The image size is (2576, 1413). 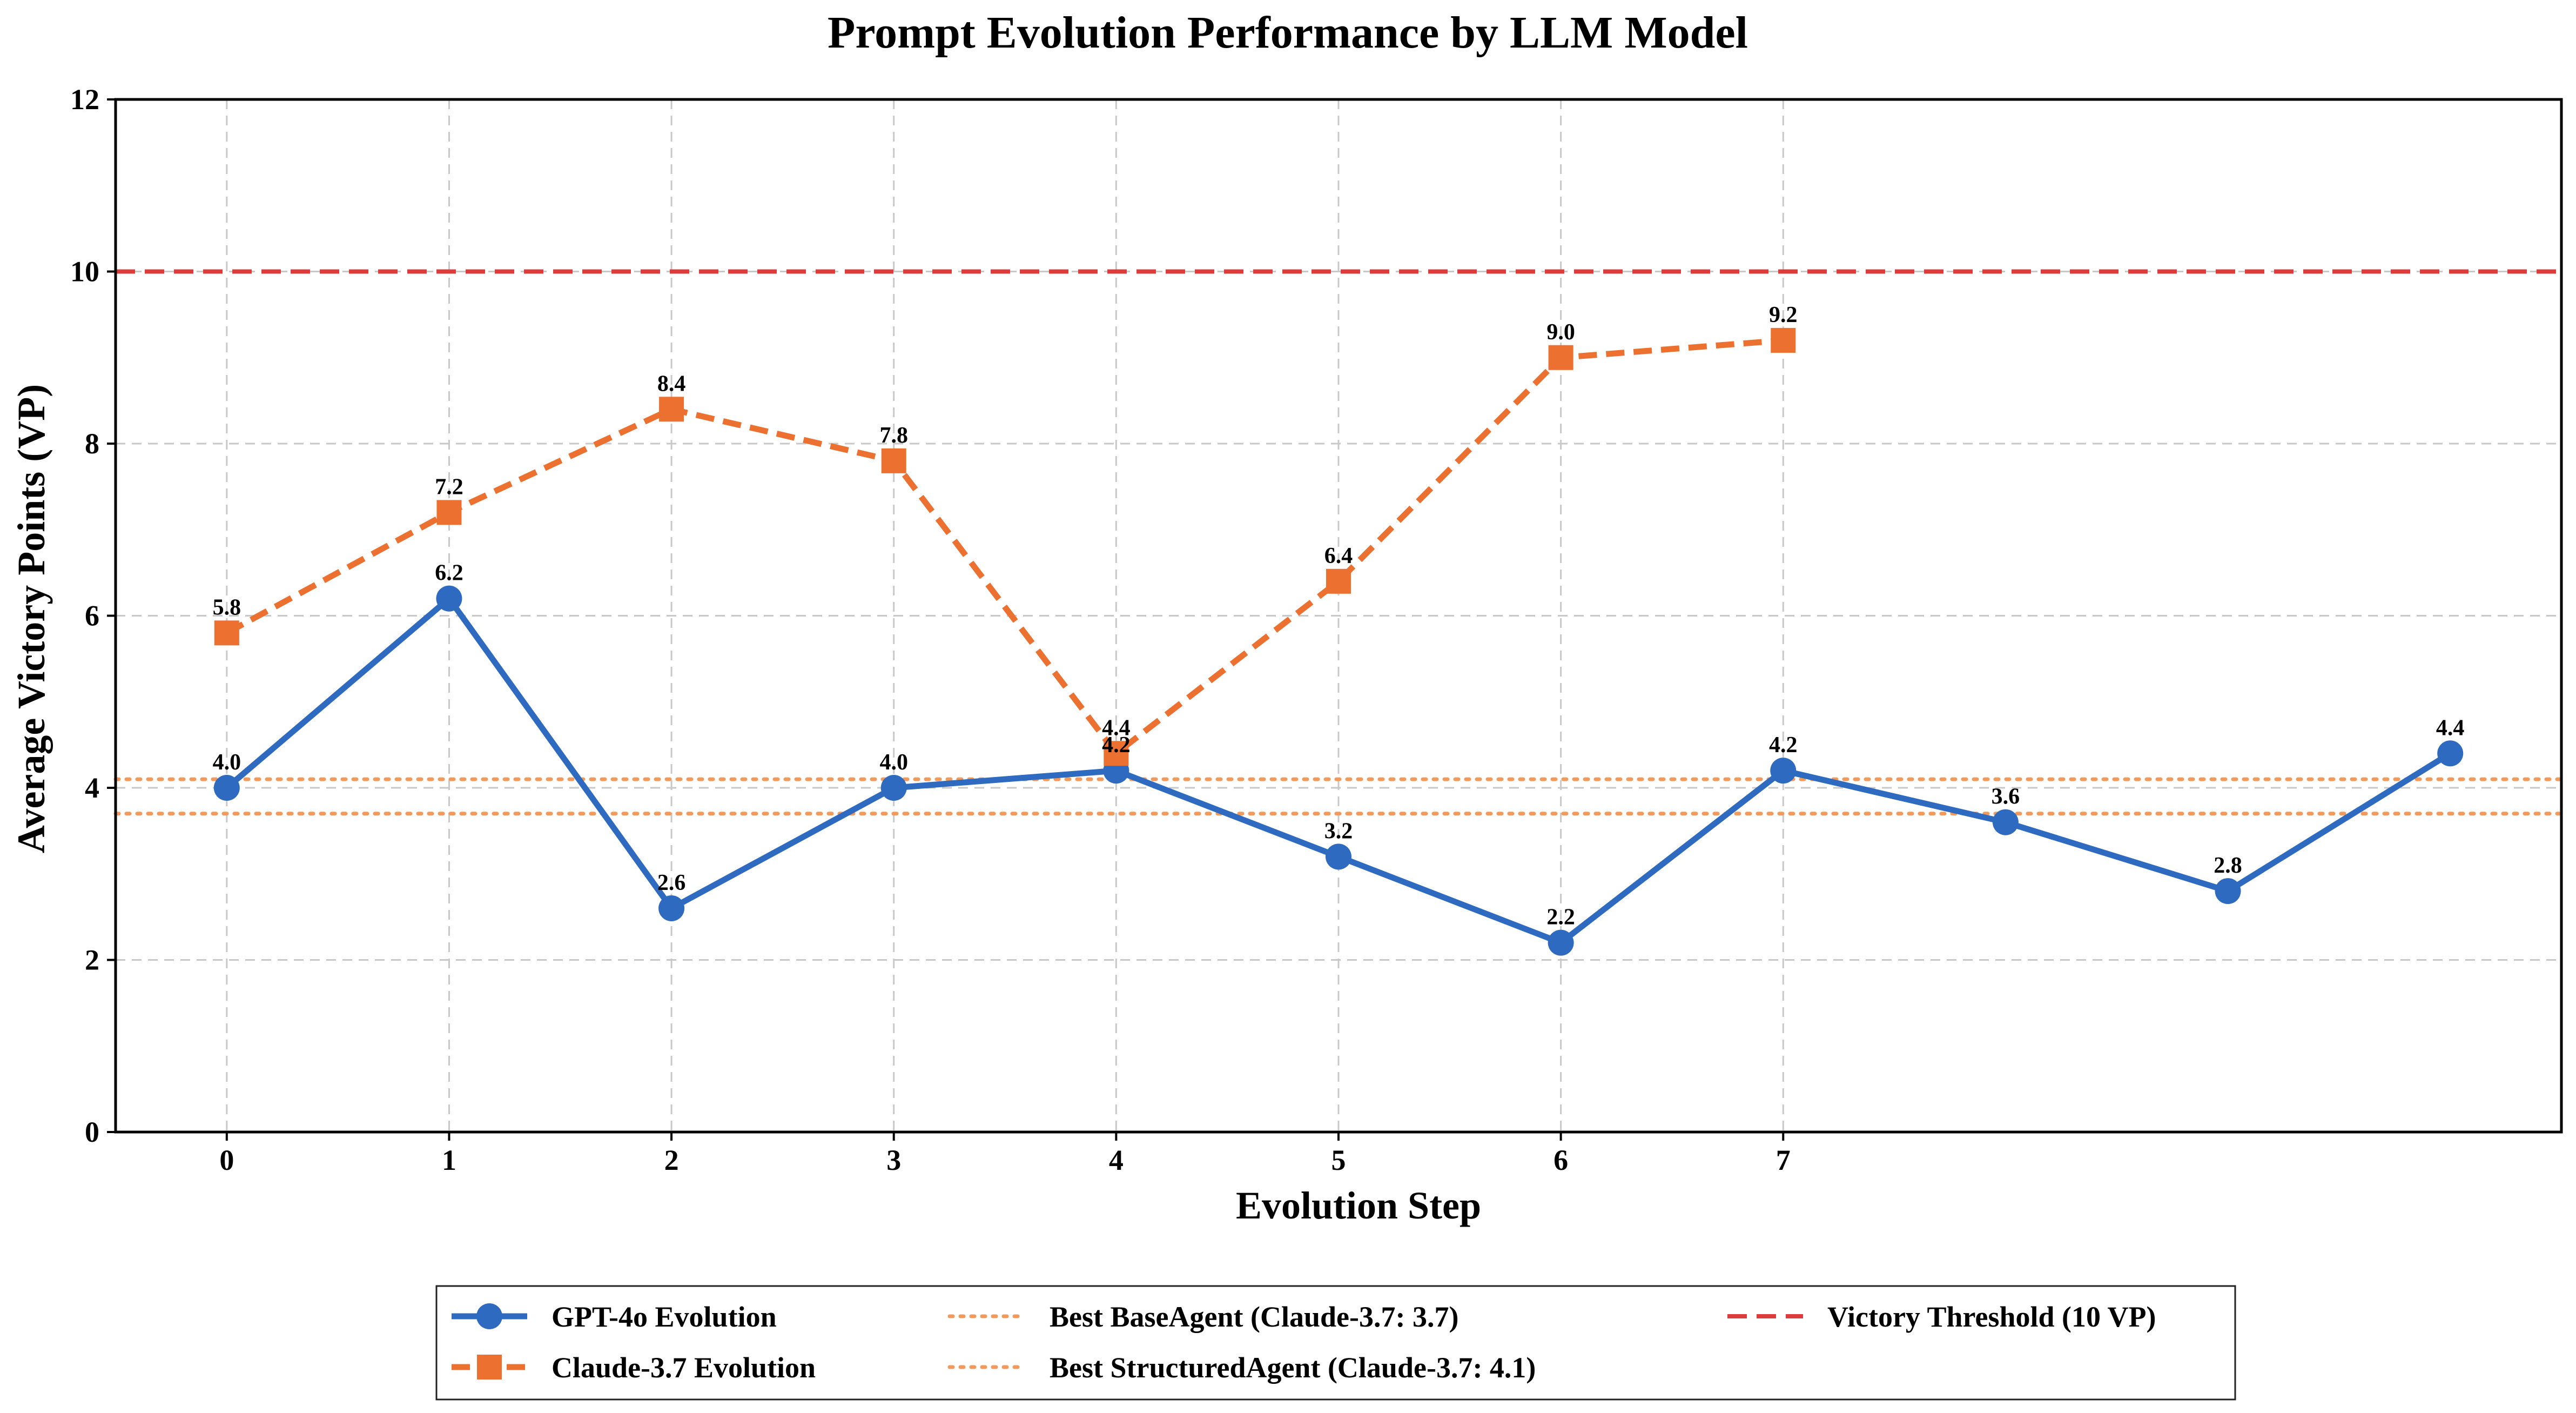 What do you see at coordinates (1560, 1160) in the screenshot?
I see `x-tick-label: 6` at bounding box center [1560, 1160].